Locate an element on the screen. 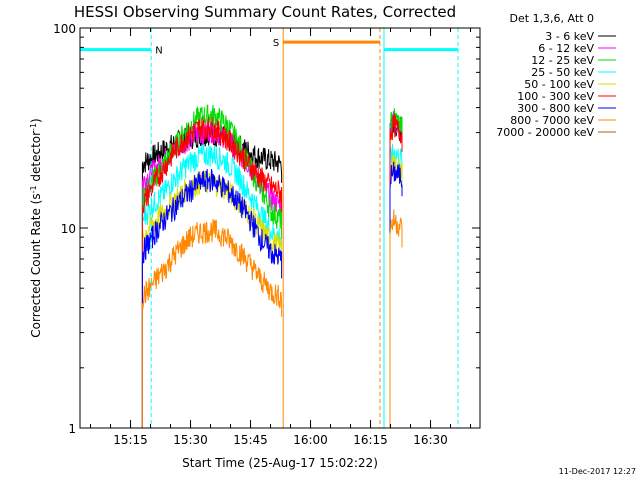 The height and width of the screenshot is (480, 640). y-tick-label: 100 is located at coordinates (64, 29).